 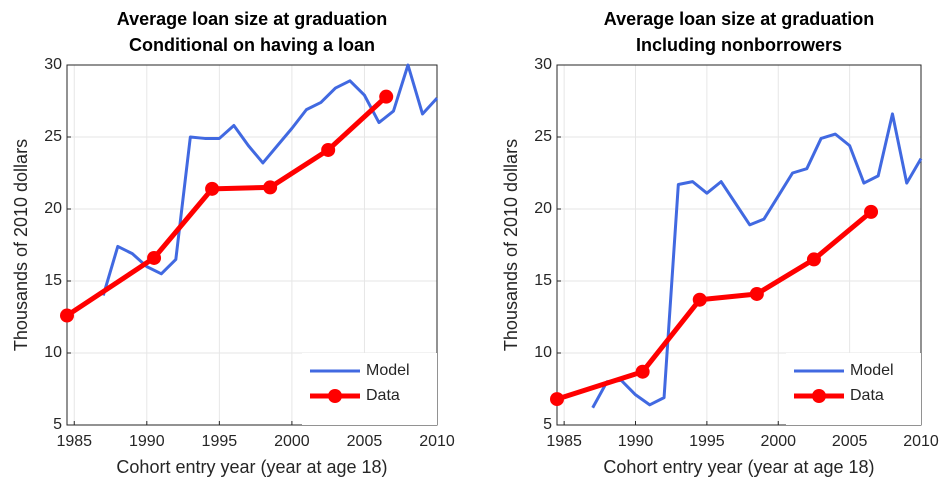 What do you see at coordinates (739, 45) in the screenshot?
I see `chart-subtitle: Including nonborrowers` at bounding box center [739, 45].